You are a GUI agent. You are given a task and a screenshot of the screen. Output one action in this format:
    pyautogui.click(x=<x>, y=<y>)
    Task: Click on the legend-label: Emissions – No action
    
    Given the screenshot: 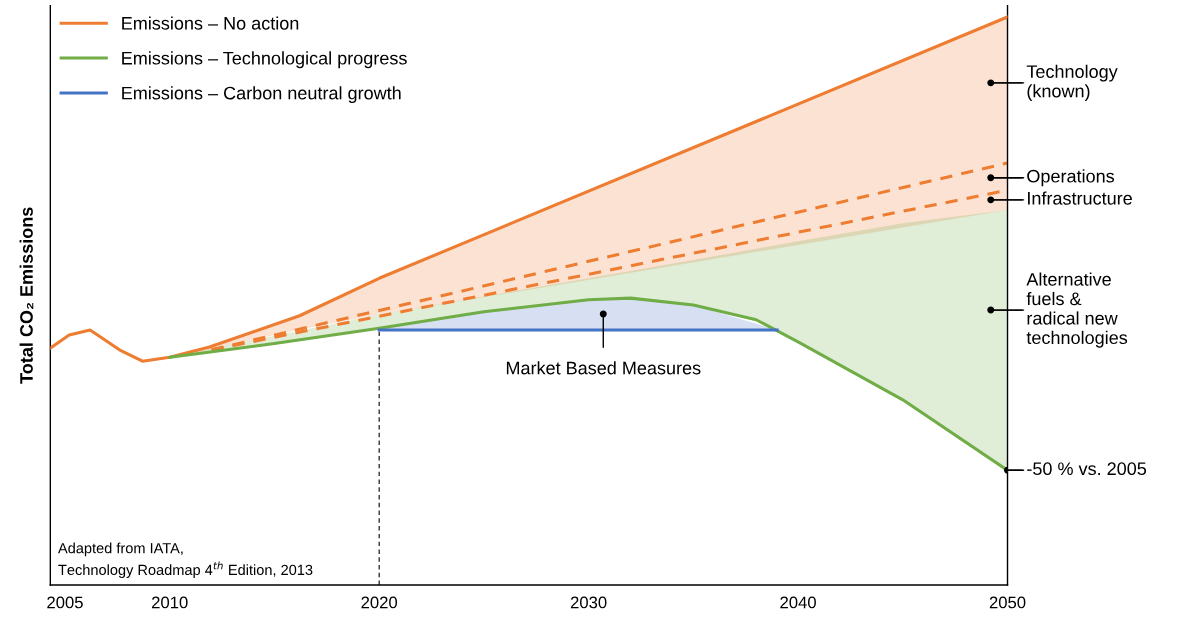 What is the action you would take?
    pyautogui.click(x=210, y=23)
    